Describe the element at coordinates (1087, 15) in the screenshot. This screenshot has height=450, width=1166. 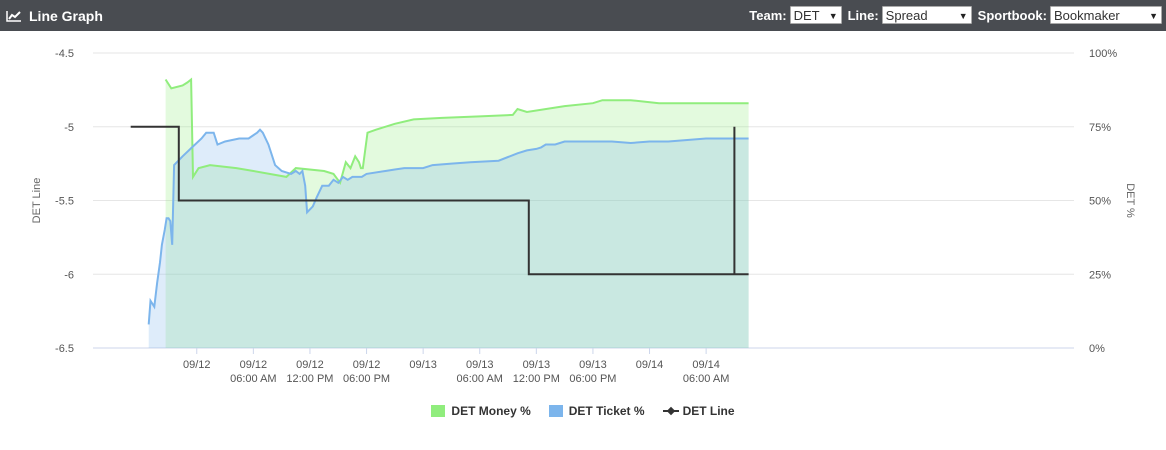
I see `sportbook-select-value: Bookmaker` at that location.